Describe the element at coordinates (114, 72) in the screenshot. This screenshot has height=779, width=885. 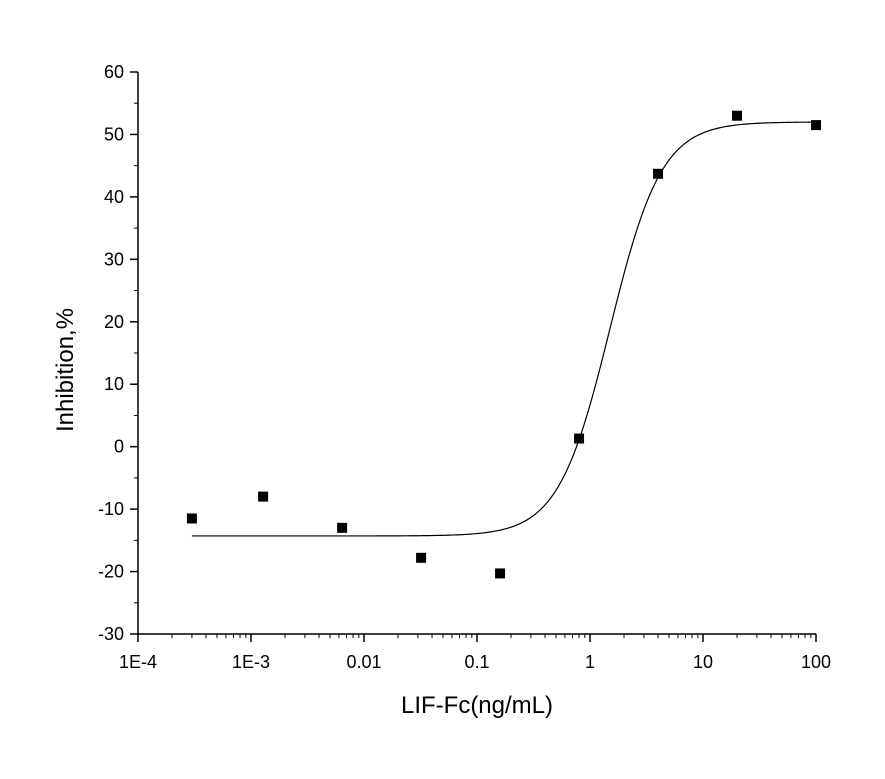
I see `y-tick-label: 60` at that location.